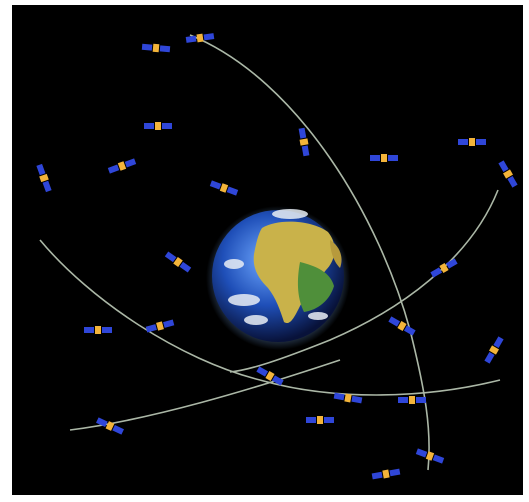 This screenshot has width=529, height=502. I want to click on landmass-africa, so click(294, 272).